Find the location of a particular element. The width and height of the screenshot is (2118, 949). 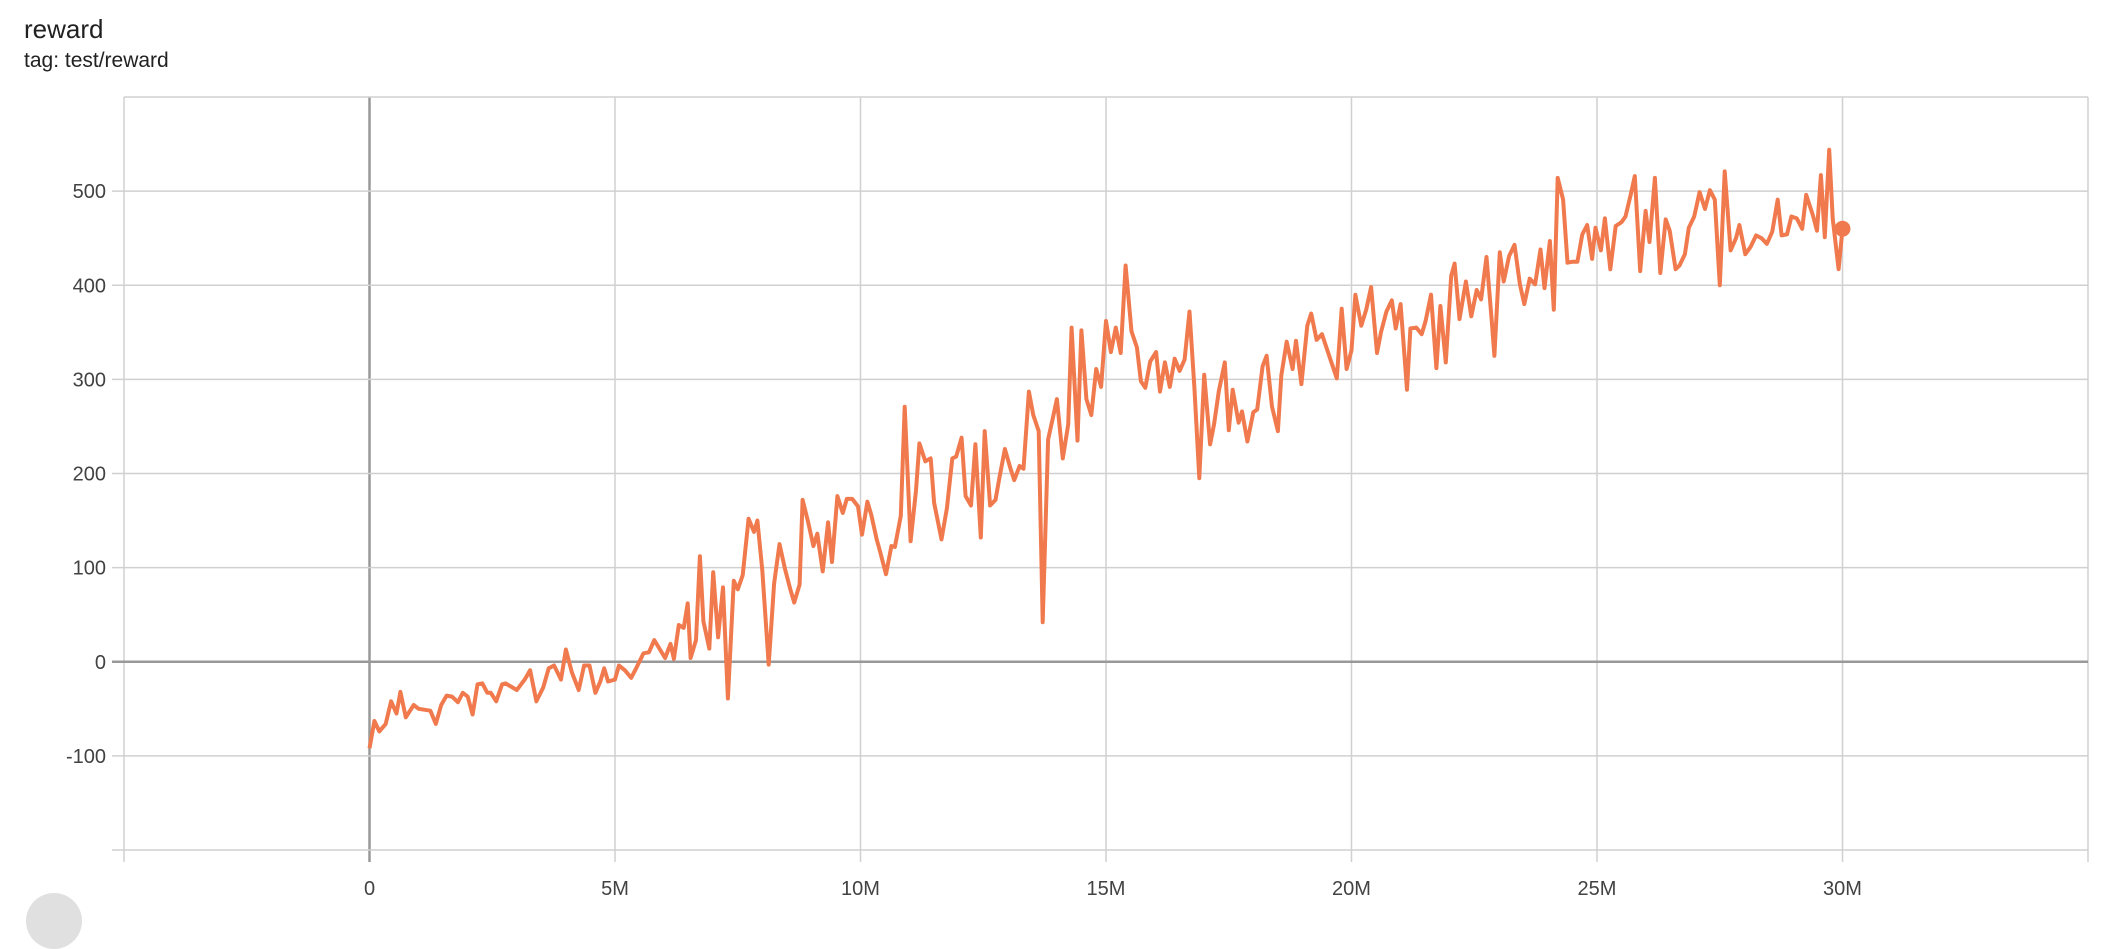

y-tick-label: 300 is located at coordinates (89, 380).